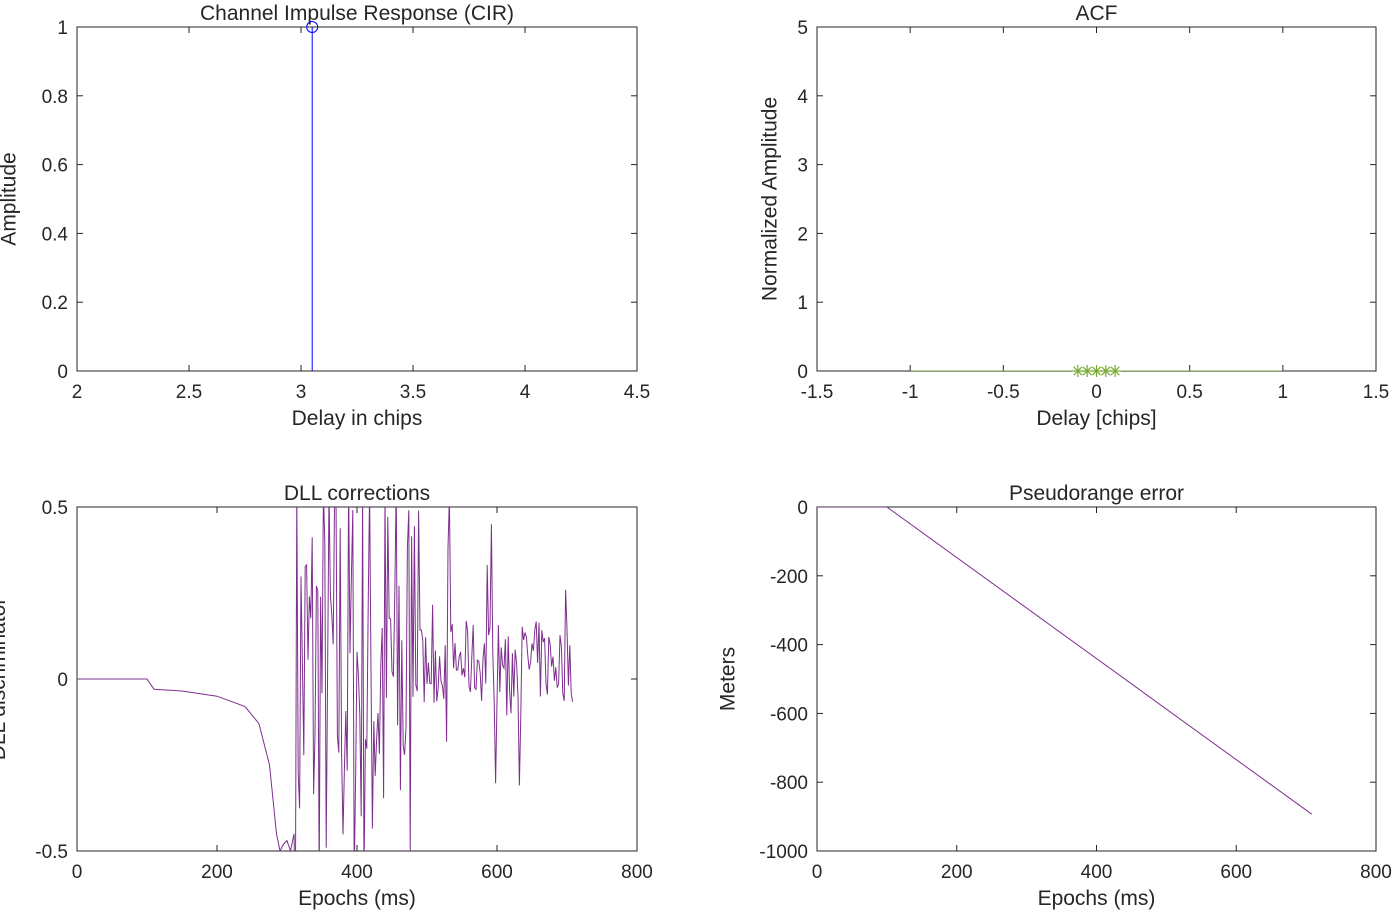 This screenshot has width=1396, height=912. What do you see at coordinates (55, 508) in the screenshot?
I see `y-tick-label: 0.5` at bounding box center [55, 508].